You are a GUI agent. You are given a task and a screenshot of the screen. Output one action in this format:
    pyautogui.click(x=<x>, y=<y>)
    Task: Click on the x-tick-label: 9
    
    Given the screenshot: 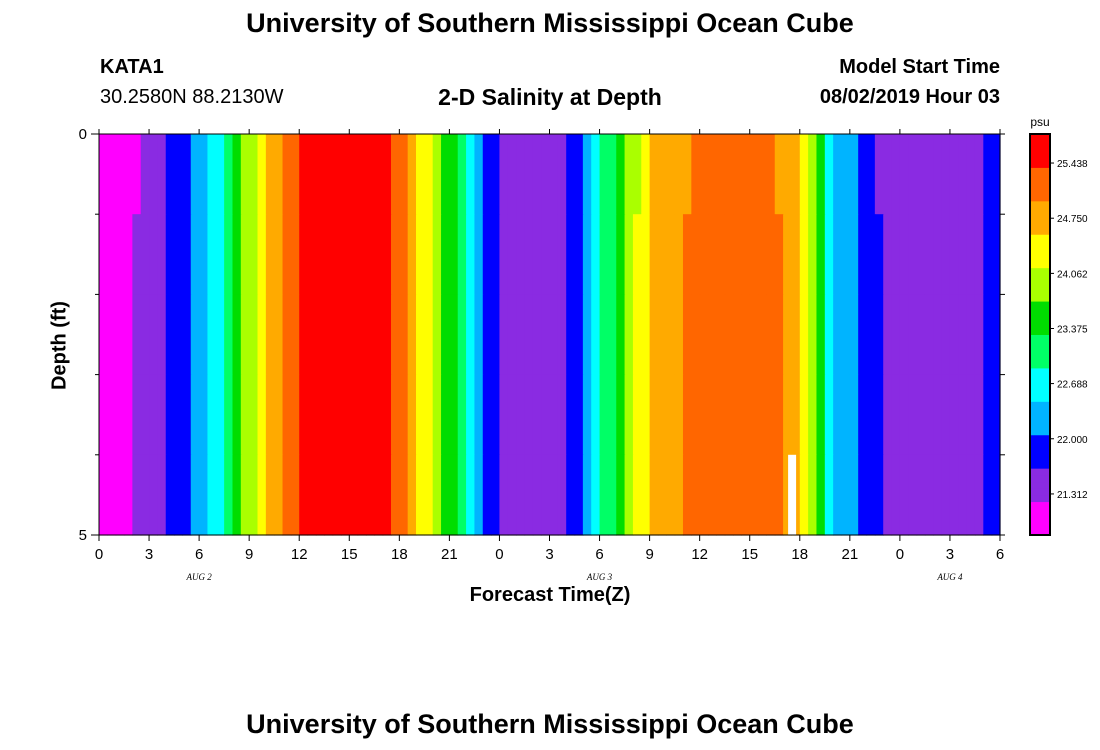 What is the action you would take?
    pyautogui.click(x=249, y=554)
    